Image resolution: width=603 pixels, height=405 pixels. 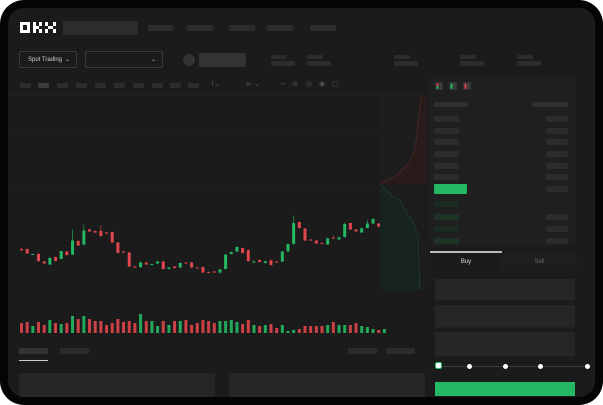 I want to click on okx-logo, so click(x=38, y=28).